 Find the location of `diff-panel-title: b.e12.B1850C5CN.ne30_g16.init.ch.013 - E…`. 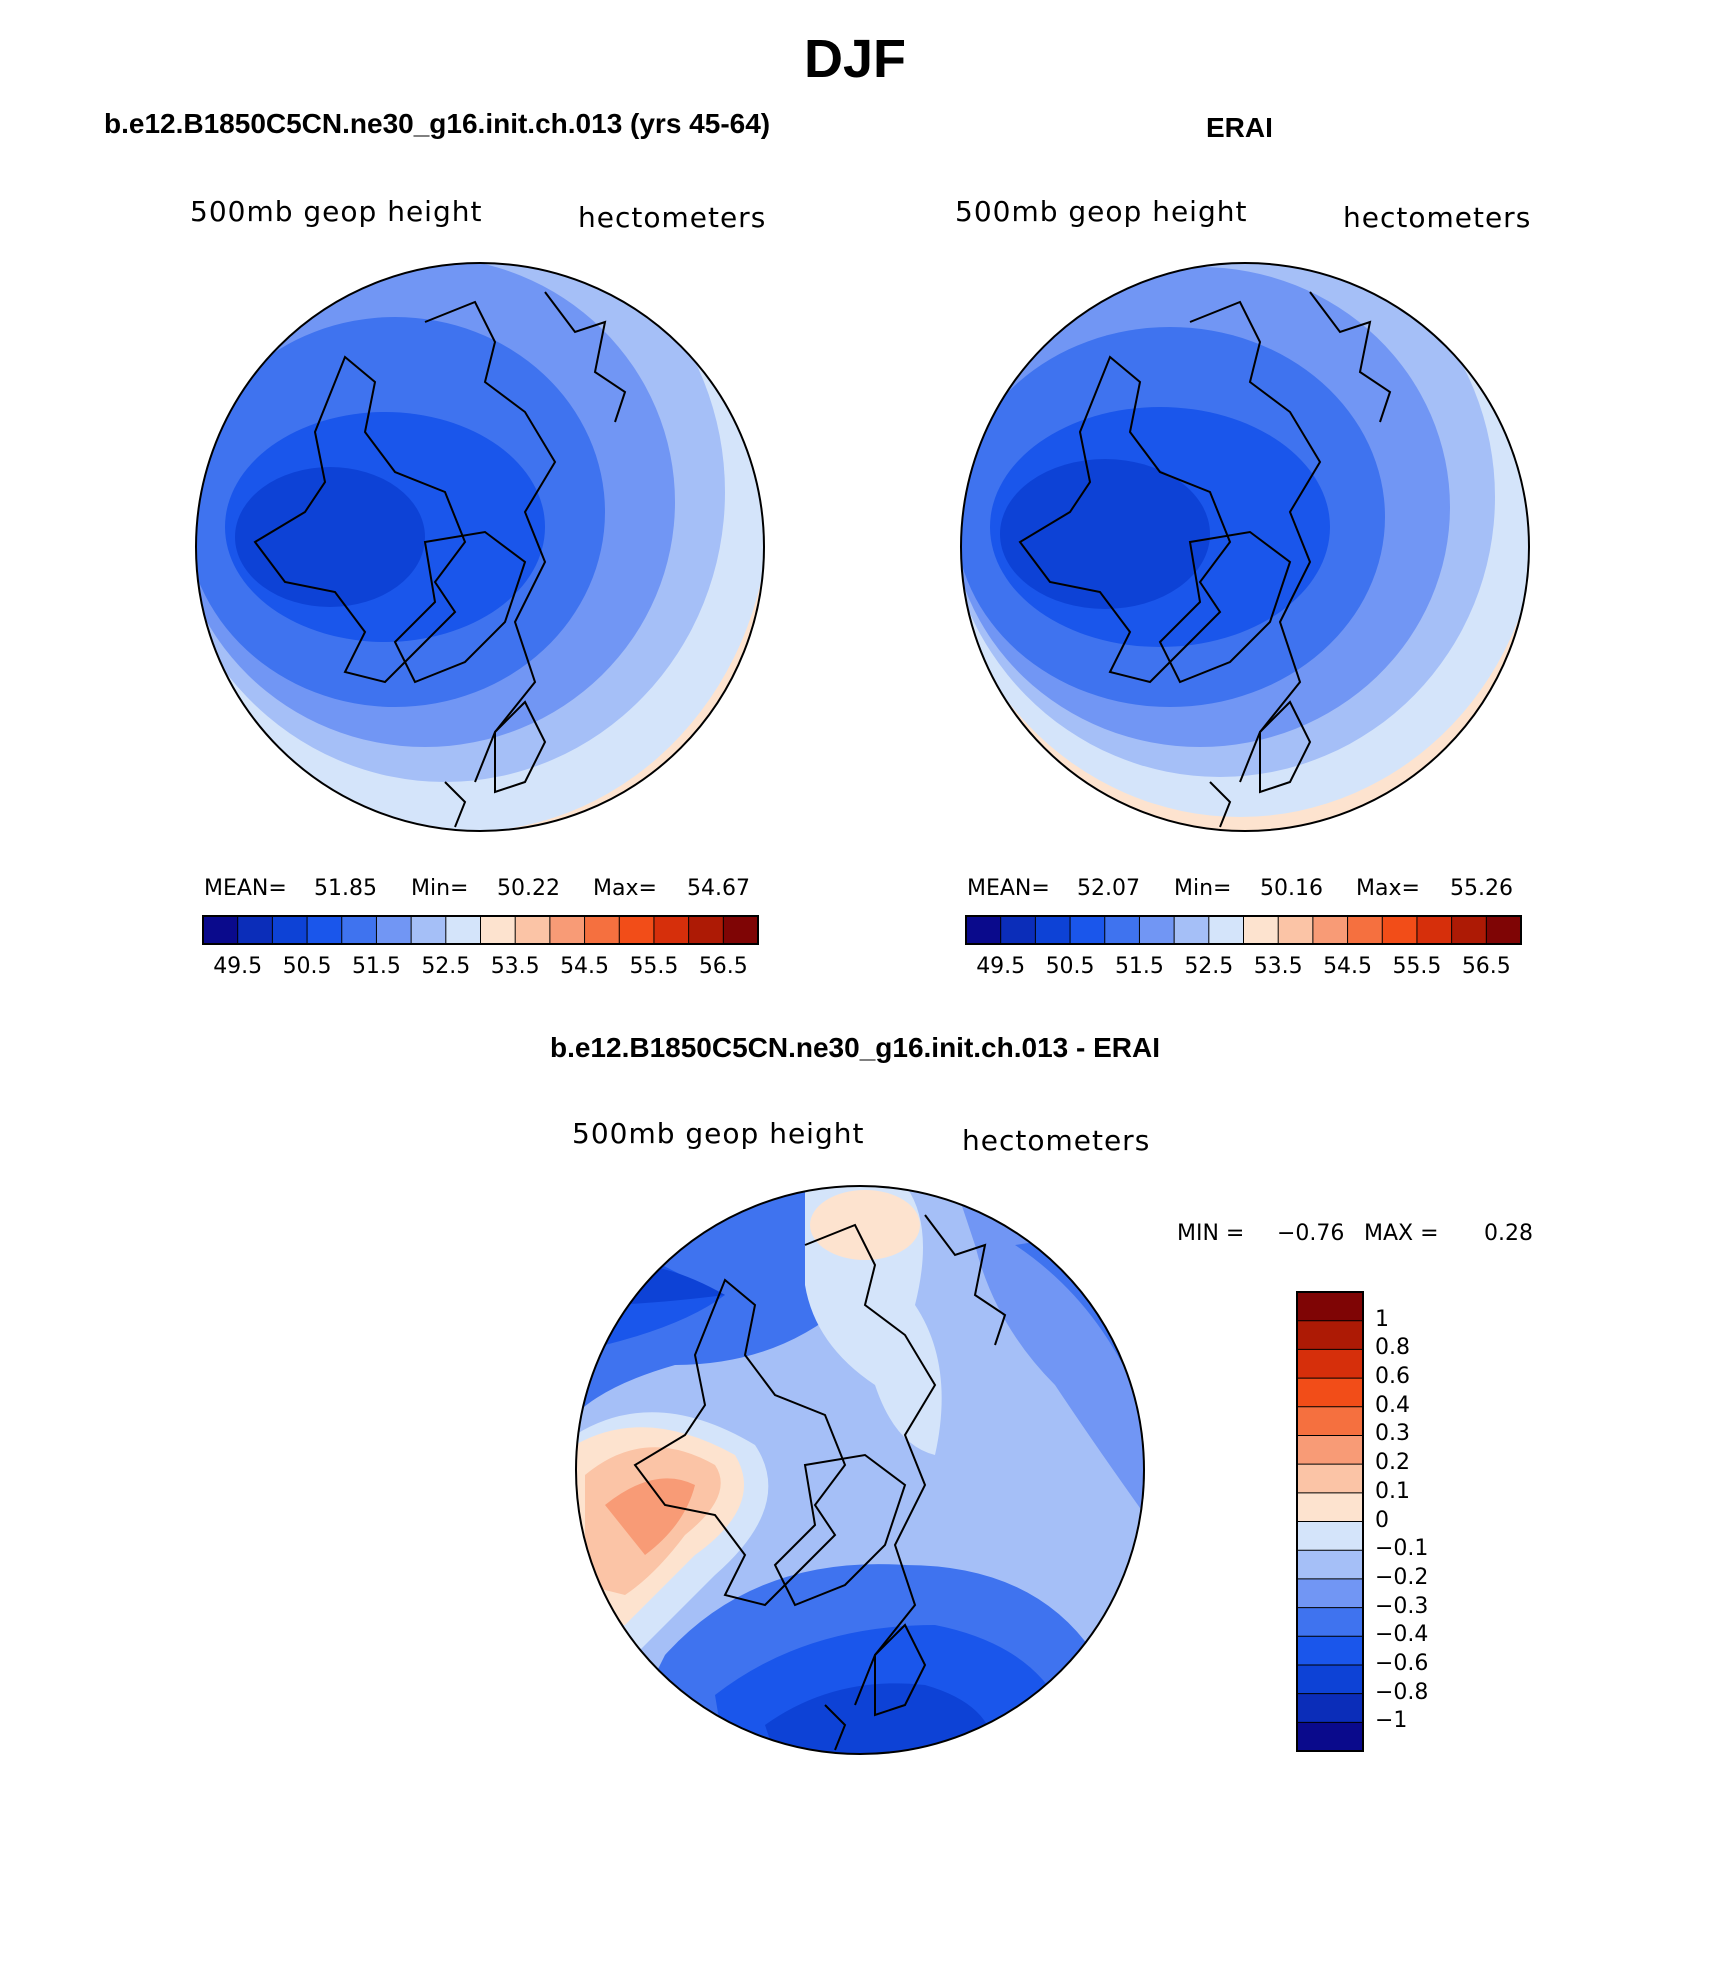

diff-panel-title: b.e12.B1850C5CN.ne30_g16.init.ch.013 - E… is located at coordinates (855, 1047).